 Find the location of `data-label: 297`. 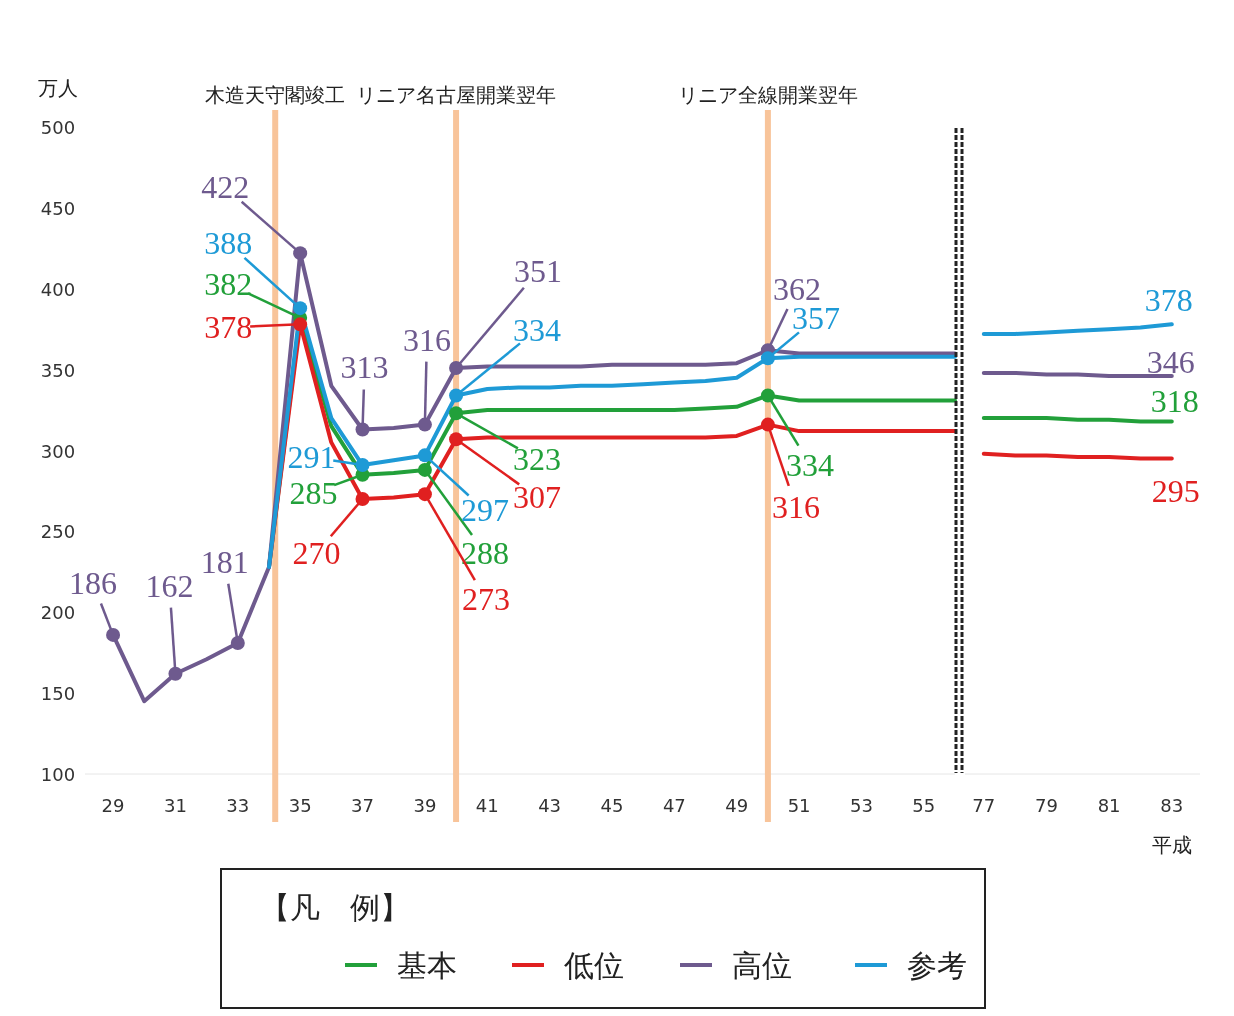

data-label: 297 is located at coordinates (484, 510).